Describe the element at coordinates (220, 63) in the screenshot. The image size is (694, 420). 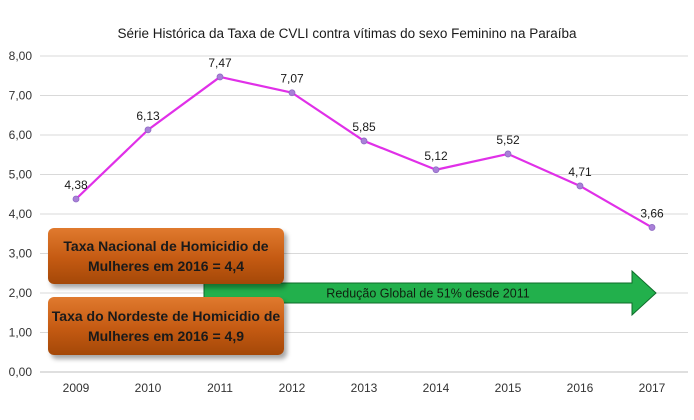
I see `data-label: 7,47` at that location.